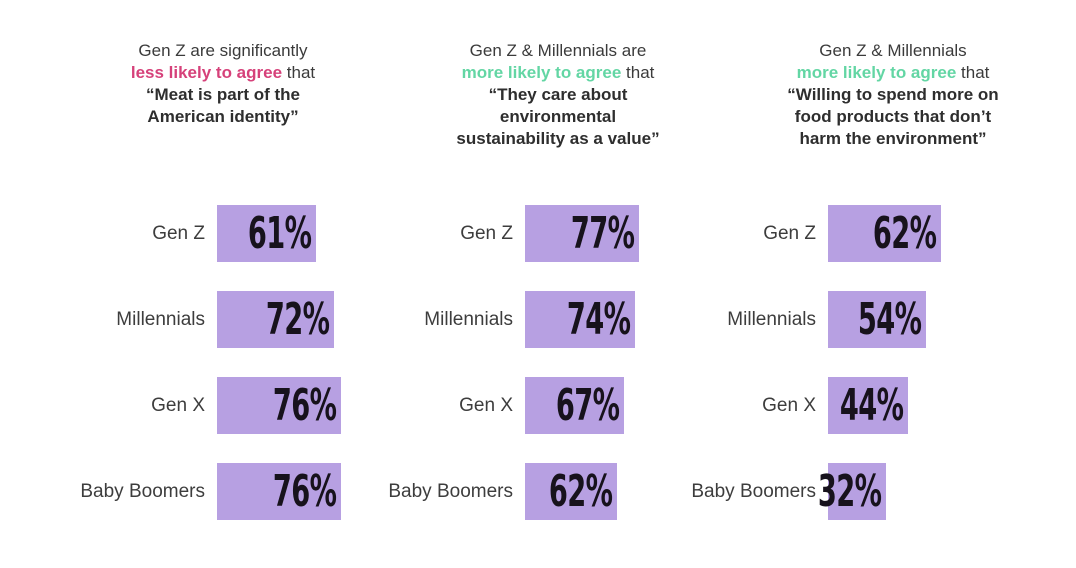 This screenshot has height=568, width=1076. I want to click on value-label: 74%, so click(598, 319).